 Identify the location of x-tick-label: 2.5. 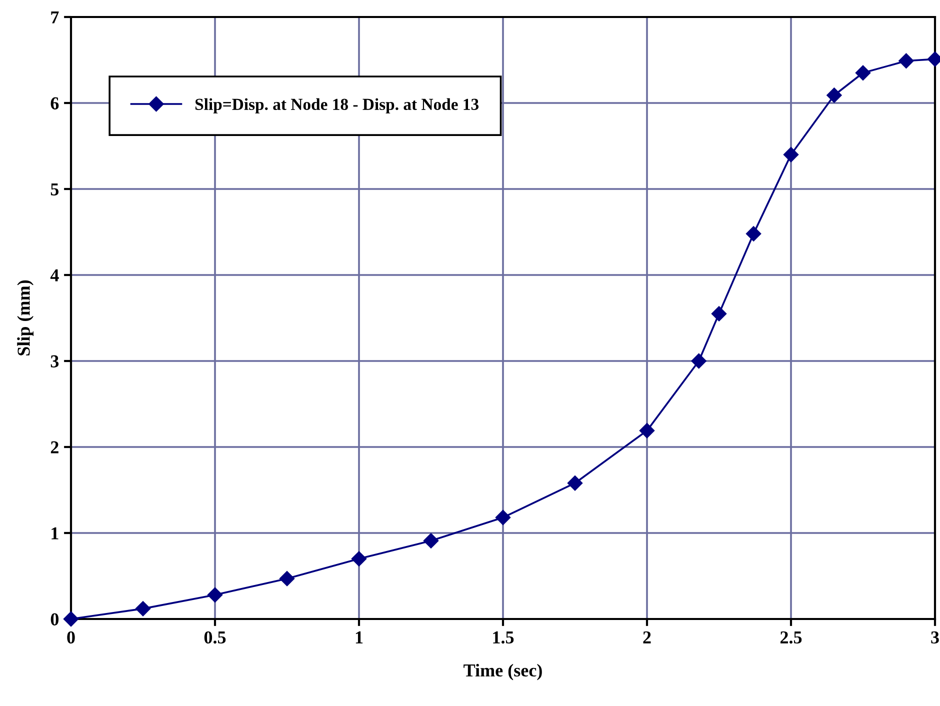
(791, 637).